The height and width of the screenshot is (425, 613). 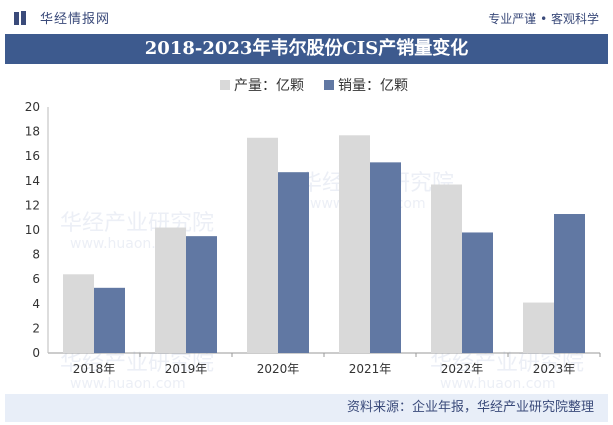 What do you see at coordinates (278, 369) in the screenshot?
I see `x-tick-label: 2020年` at bounding box center [278, 369].